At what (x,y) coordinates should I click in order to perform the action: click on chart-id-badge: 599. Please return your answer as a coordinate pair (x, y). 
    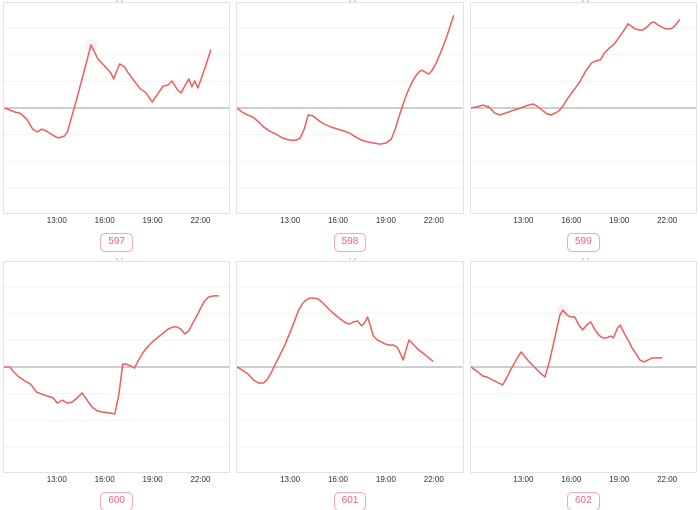
    Looking at the image, I should click on (583, 242).